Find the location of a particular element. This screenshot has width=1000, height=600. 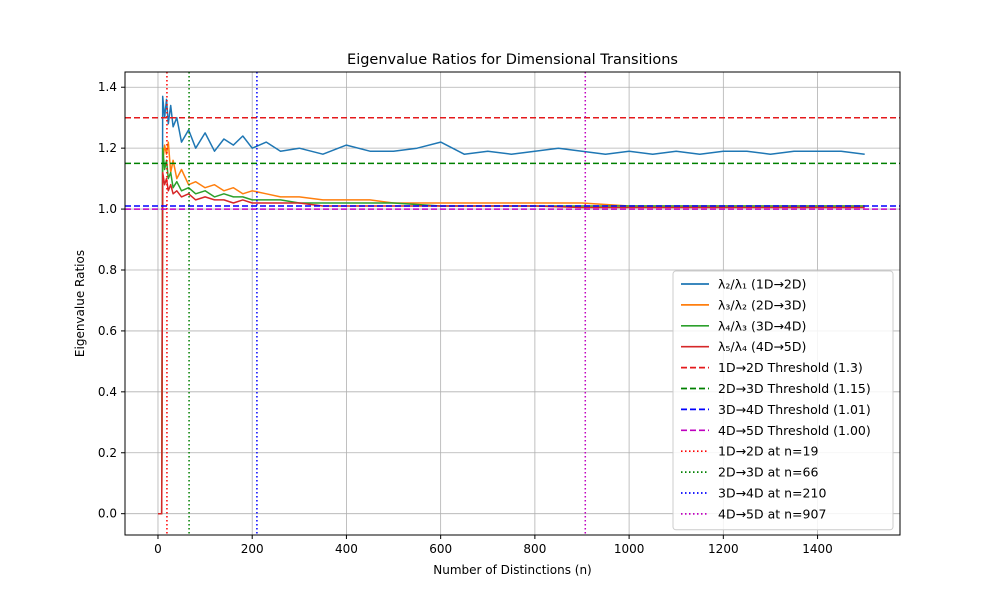

y-tick-label: 0.8 is located at coordinates (107, 270).